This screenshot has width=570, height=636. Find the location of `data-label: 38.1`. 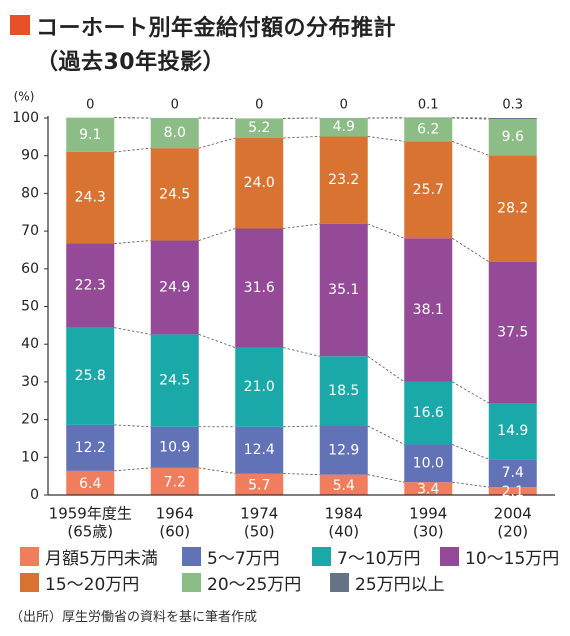

data-label: 38.1 is located at coordinates (428, 310).